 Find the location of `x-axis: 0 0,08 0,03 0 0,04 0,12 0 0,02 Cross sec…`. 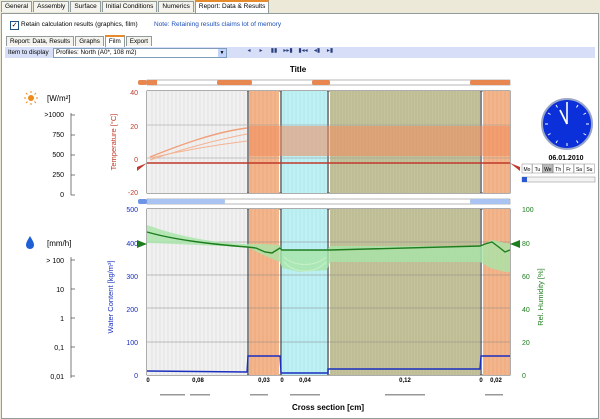

x-axis: 0 0,08 0,03 0 0,04 0,12 0 0,02 Cross sec… is located at coordinates (324, 395).